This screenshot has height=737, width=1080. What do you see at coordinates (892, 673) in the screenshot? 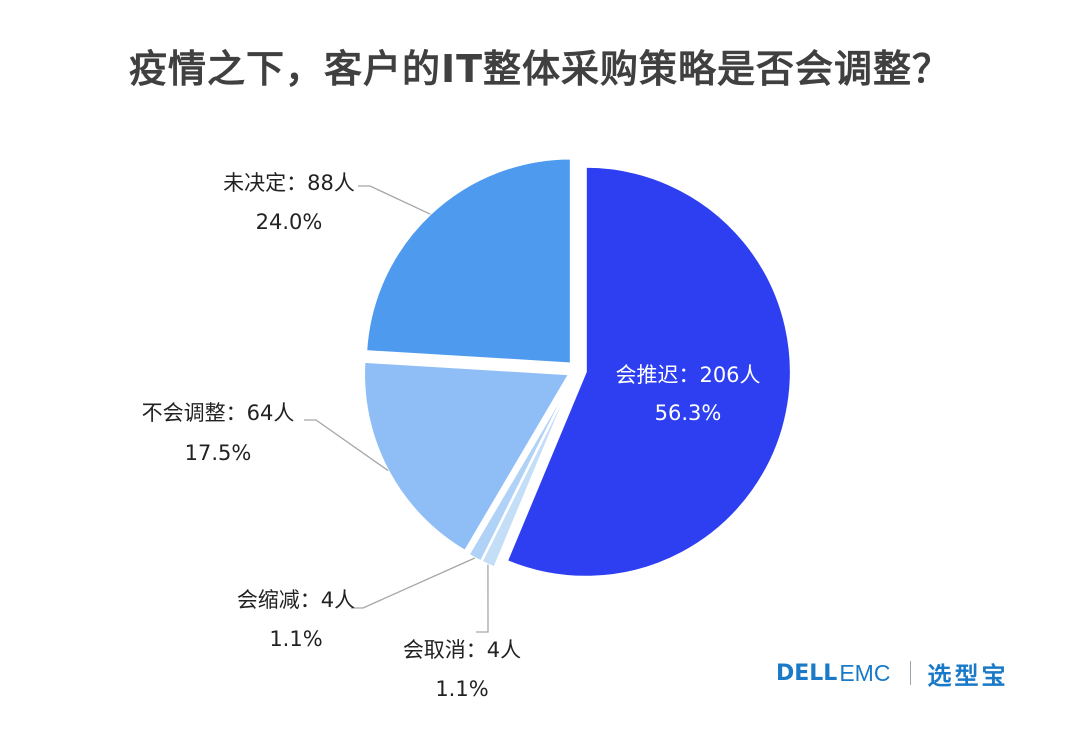
I see `brand-logo: DELL EMC 选型宝` at bounding box center [892, 673].